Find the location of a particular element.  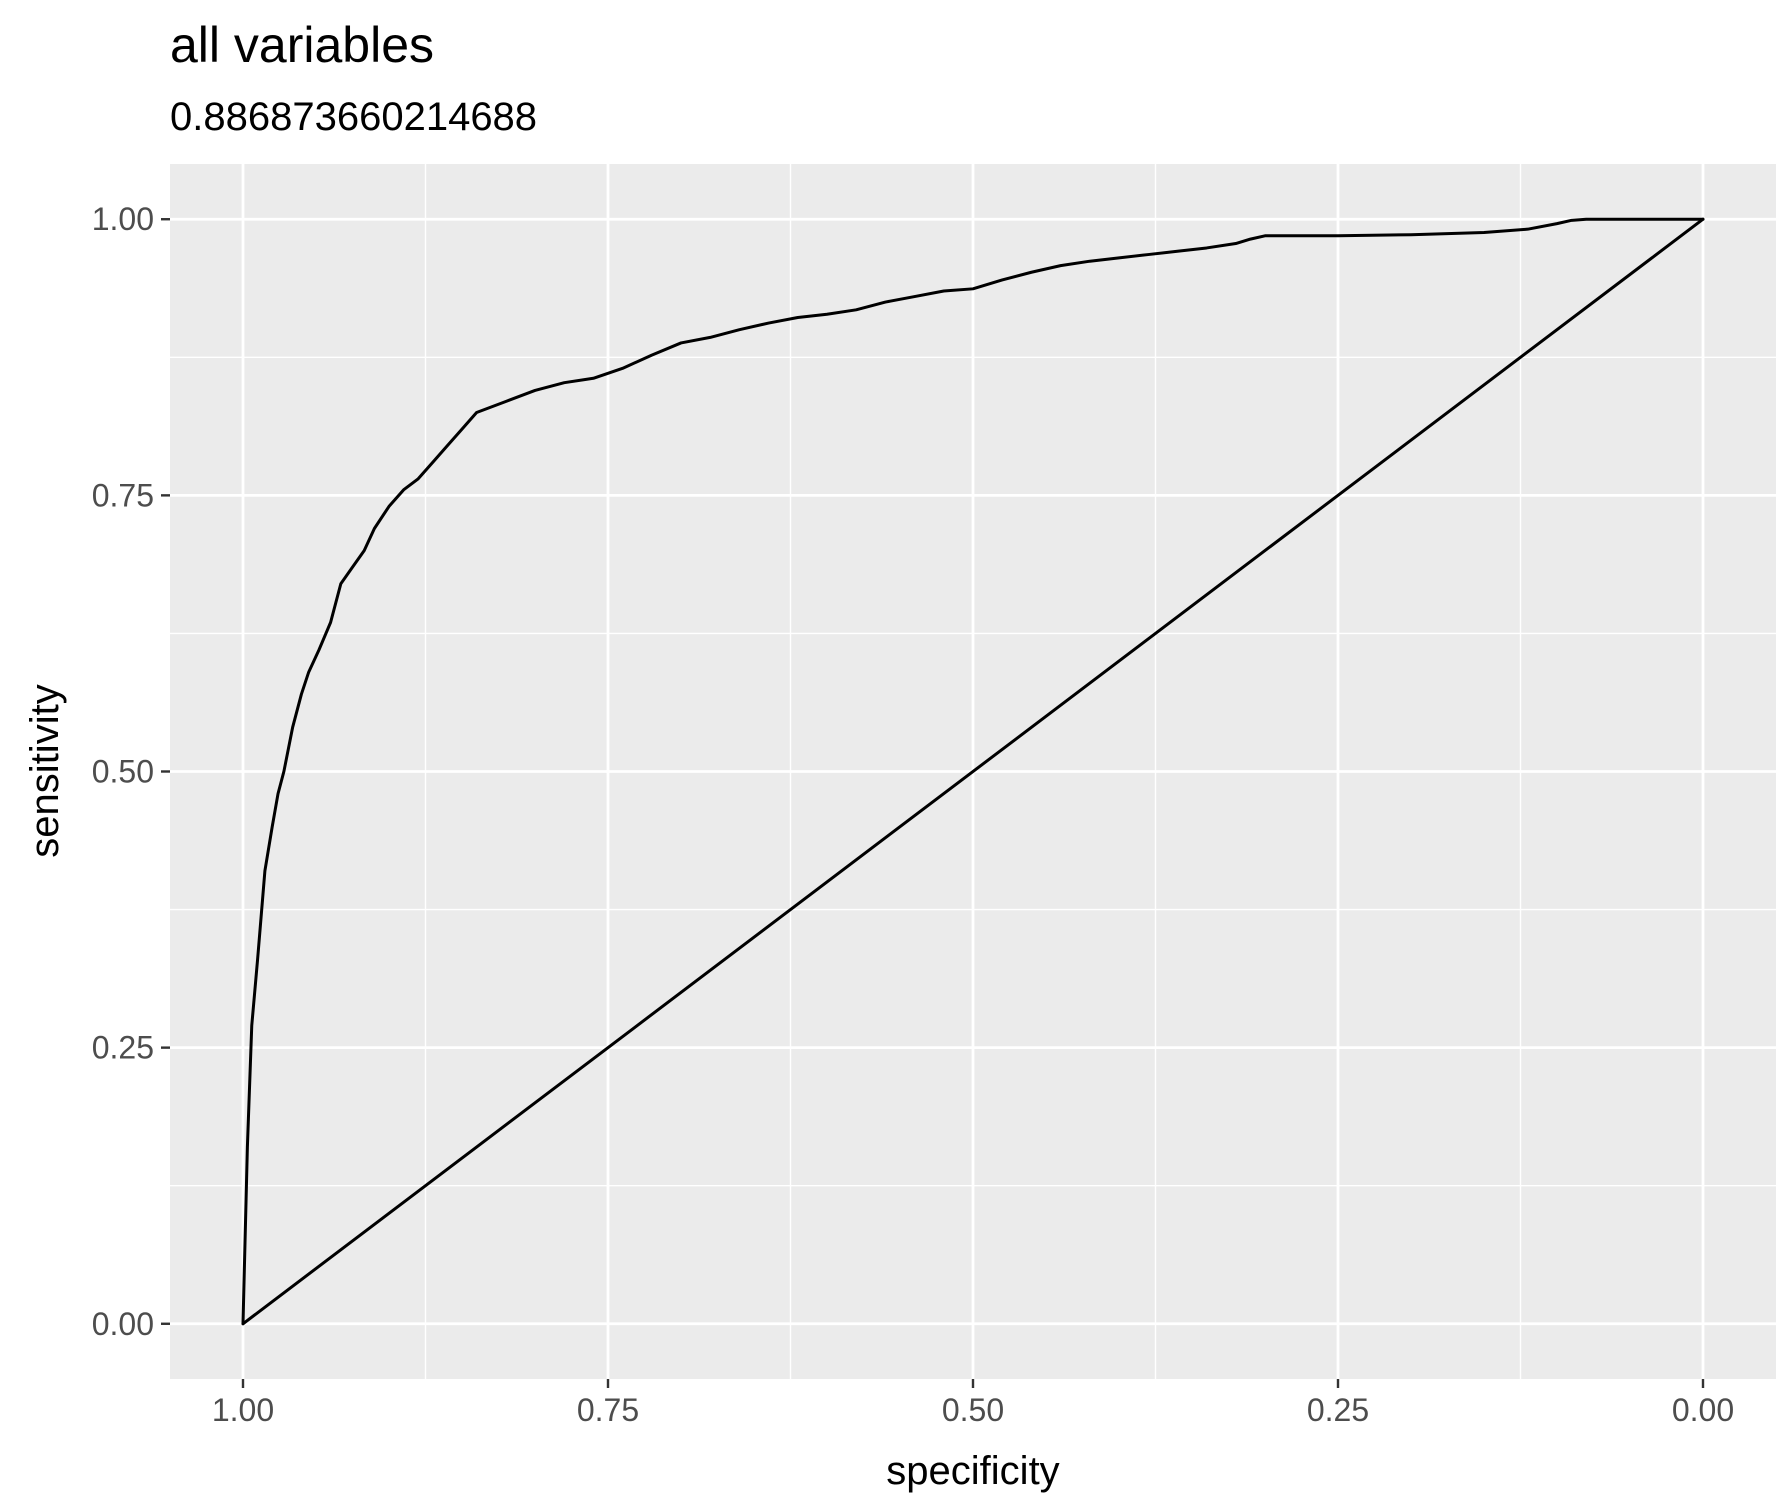

chart-title: all variables is located at coordinates (302, 45).